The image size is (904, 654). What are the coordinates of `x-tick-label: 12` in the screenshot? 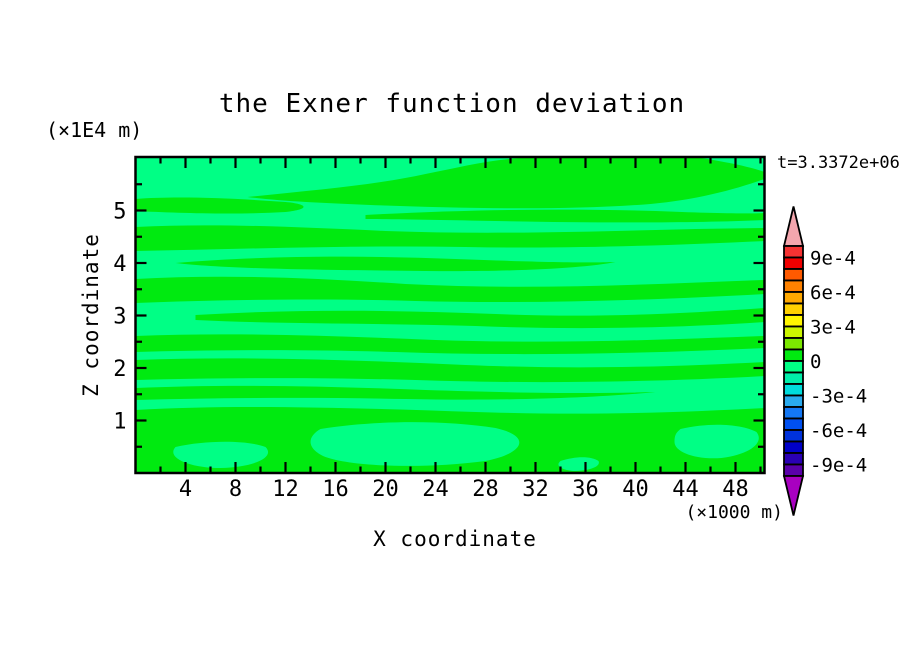 It's located at (285, 489).